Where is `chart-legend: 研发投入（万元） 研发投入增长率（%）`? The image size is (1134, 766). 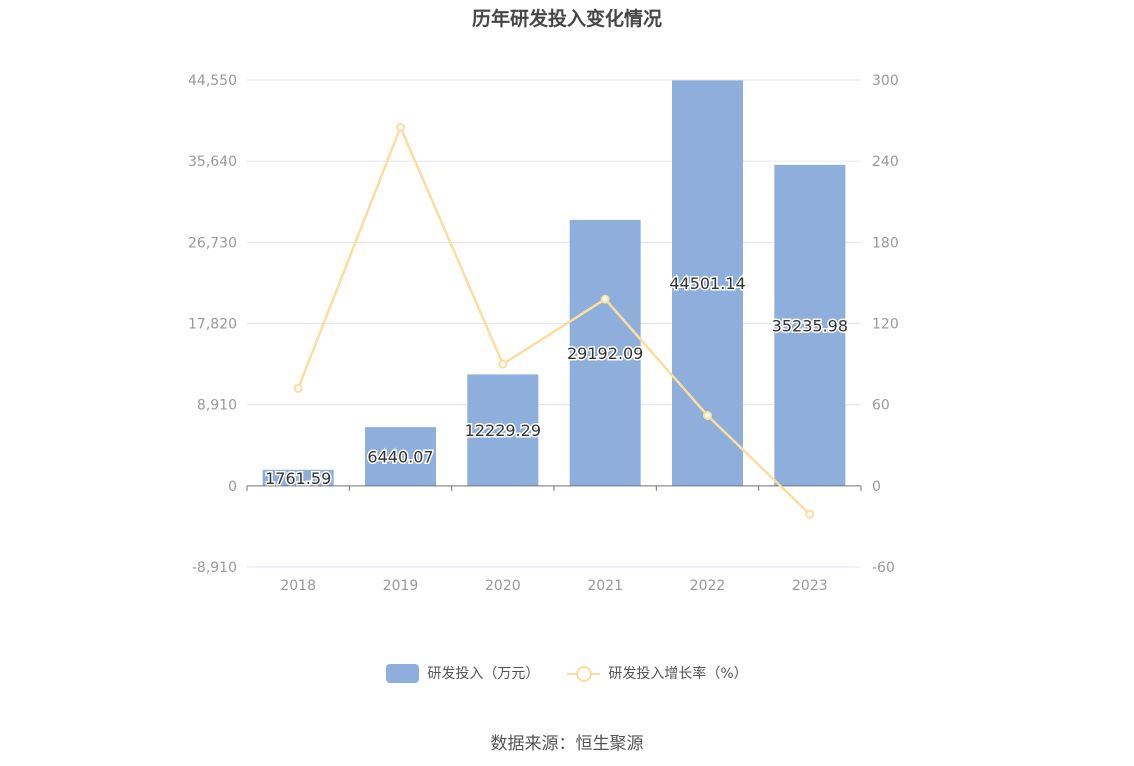 chart-legend: 研发投入（万元） 研发投入增长率（%） is located at coordinates (567, 673).